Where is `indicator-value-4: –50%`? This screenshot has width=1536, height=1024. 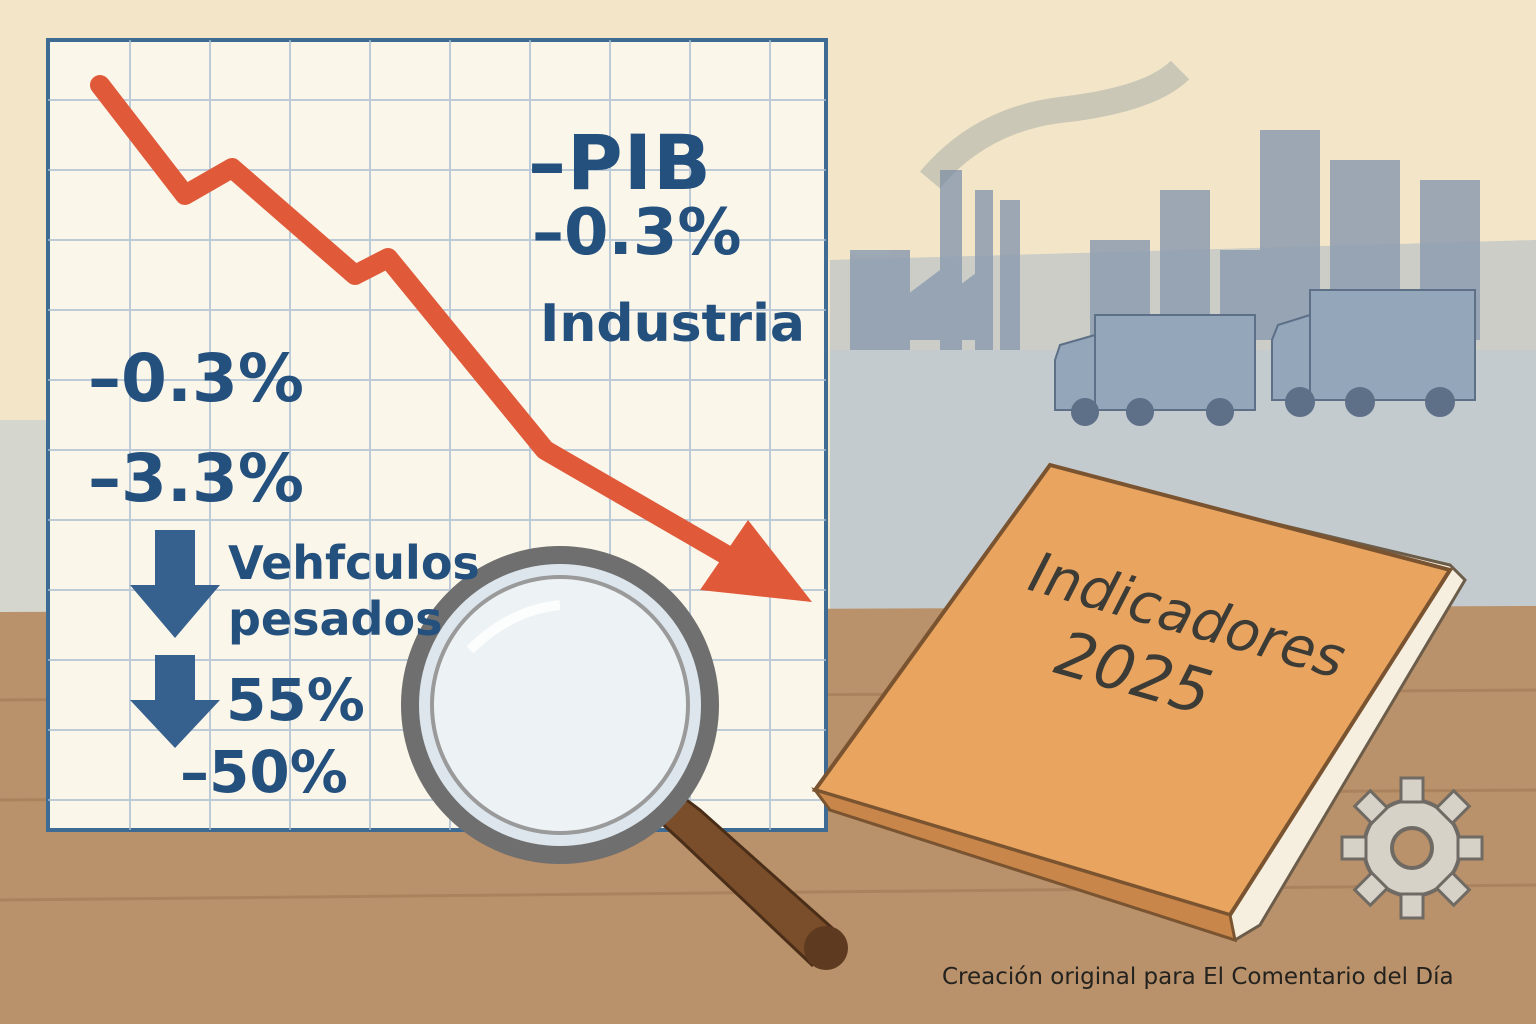 indicator-value-4: –50% is located at coordinates (264, 772).